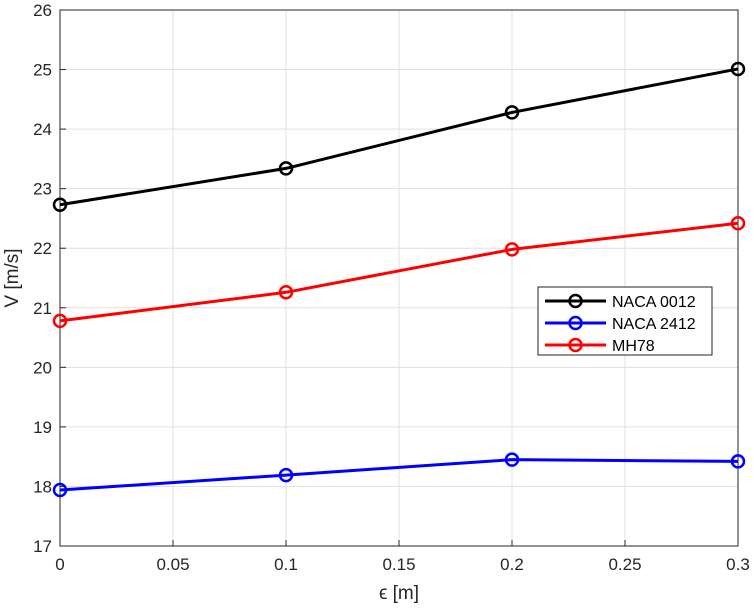 The width and height of the screenshot is (754, 611). What do you see at coordinates (42, 10) in the screenshot?
I see `y-tick-label: 26` at bounding box center [42, 10].